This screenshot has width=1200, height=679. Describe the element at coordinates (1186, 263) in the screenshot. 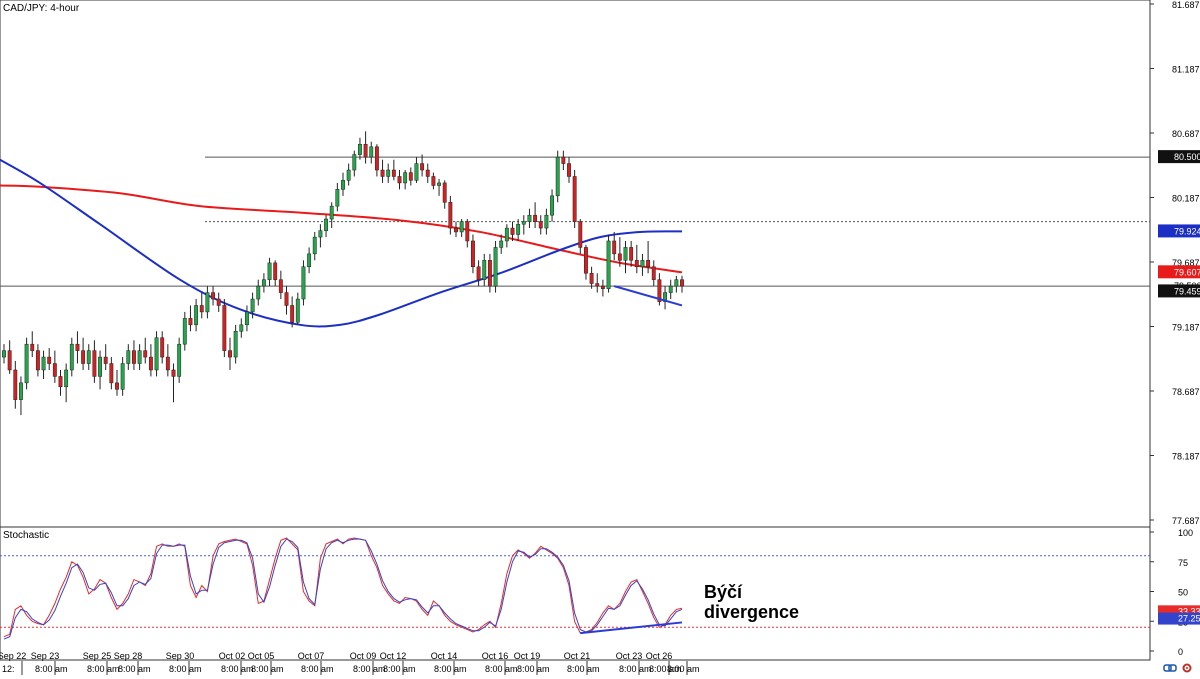

I see `y-tick-label: 79.687` at that location.